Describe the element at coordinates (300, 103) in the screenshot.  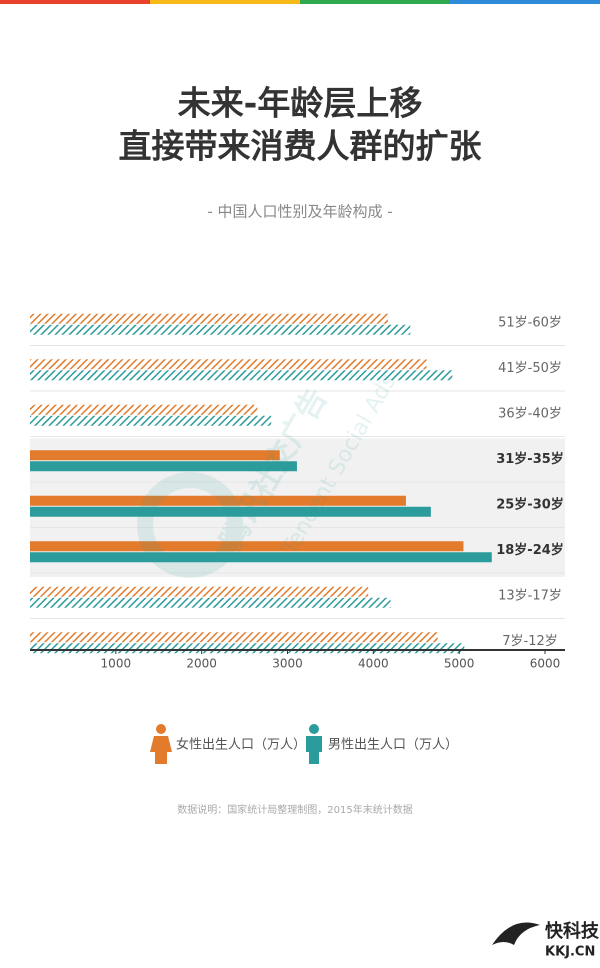
I see `chart-title: 未来-年龄层上移` at that location.